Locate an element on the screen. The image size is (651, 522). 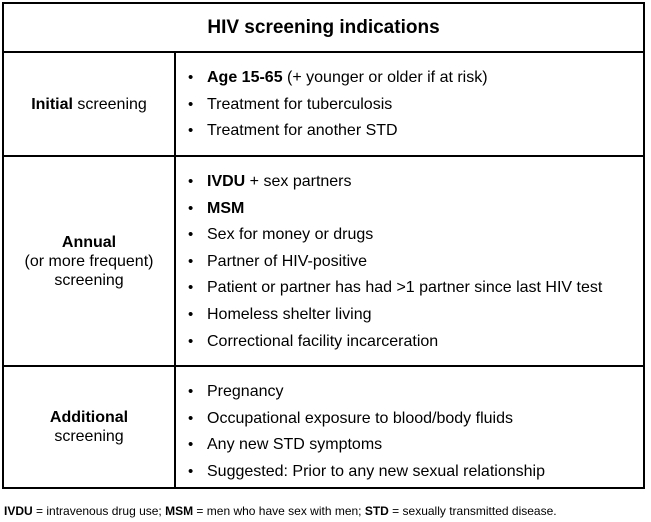
row-label-text: (or more frequent) is located at coordinates (89, 261).